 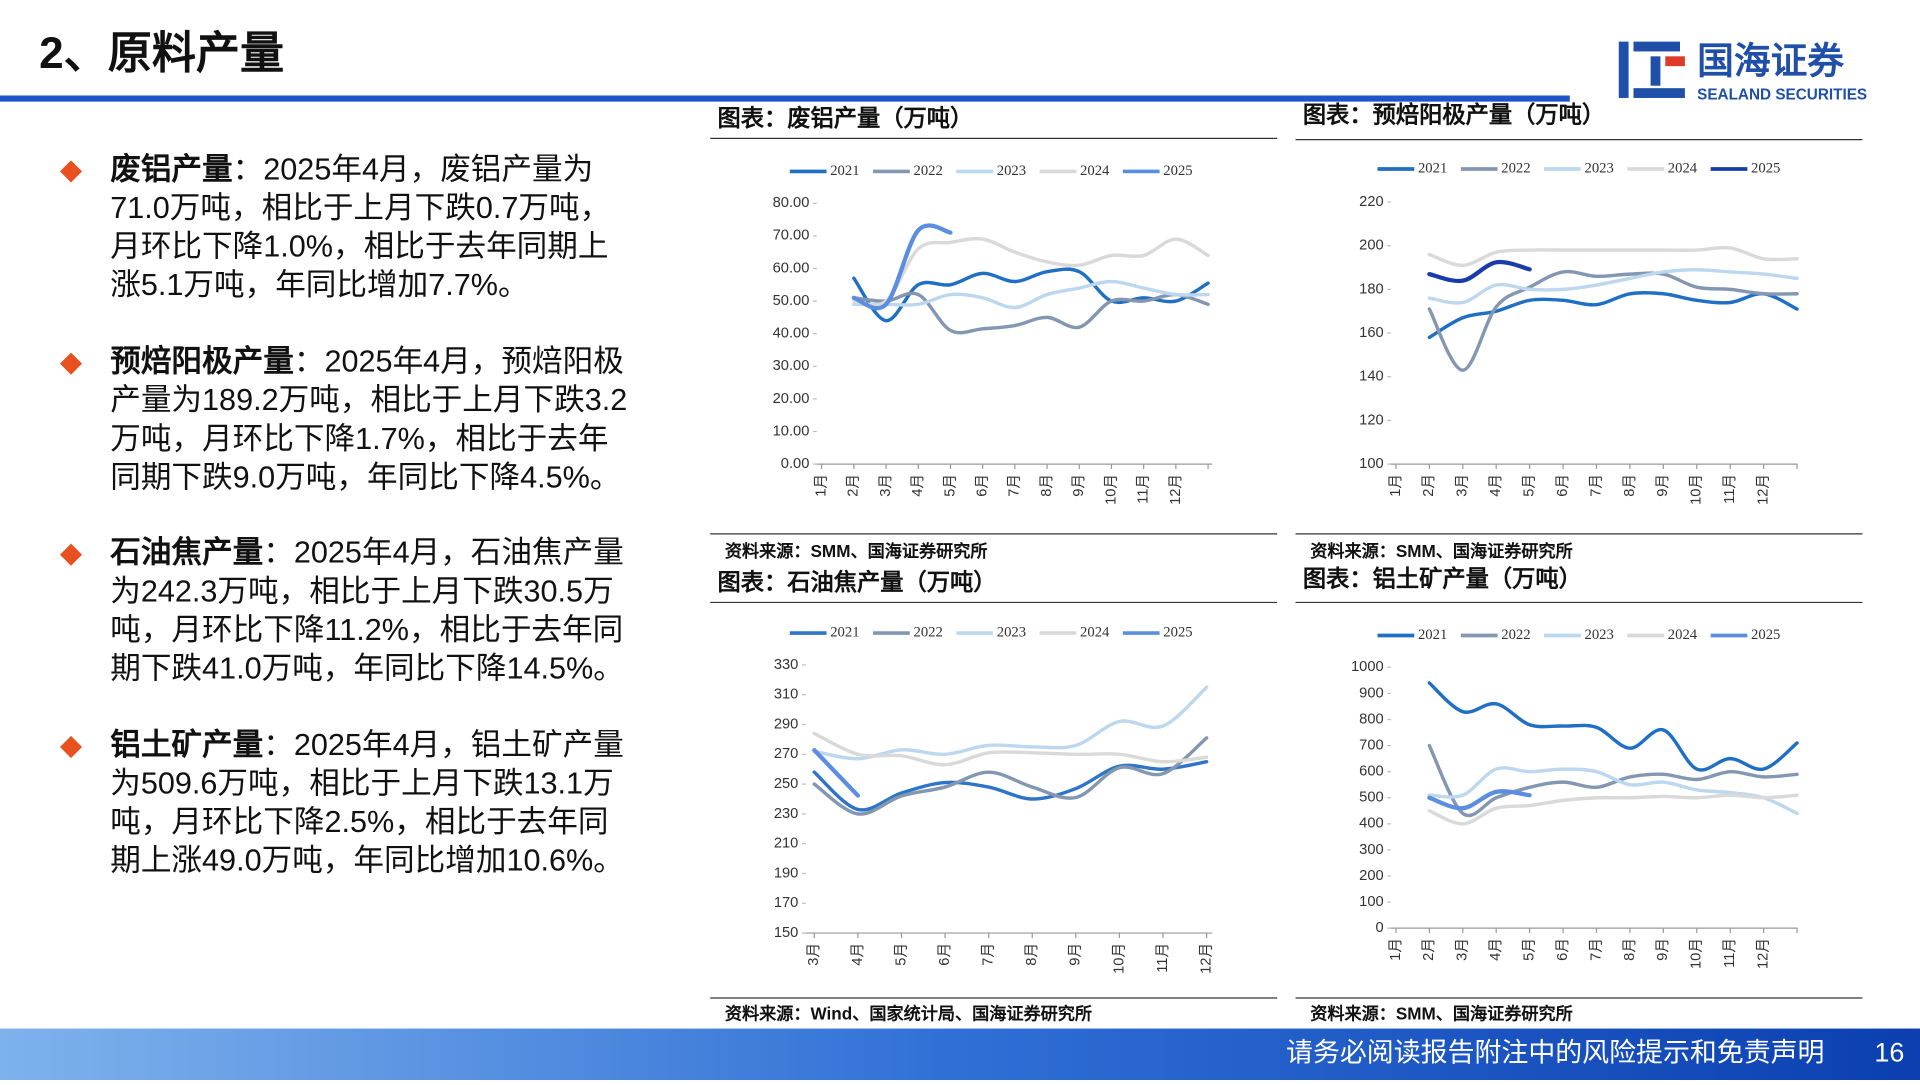 What do you see at coordinates (361, 784) in the screenshot?
I see `bullet-line: 为509.6万吨，相比于上月下跌13.1万` at bounding box center [361, 784].